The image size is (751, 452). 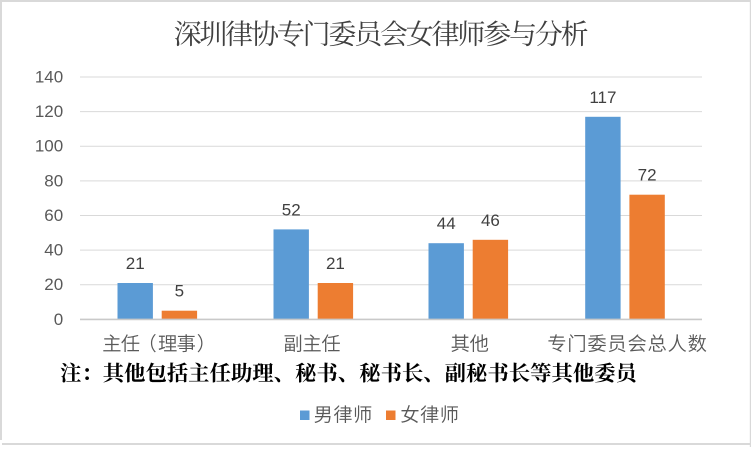 I want to click on svg-text: 5, so click(x=179, y=291).